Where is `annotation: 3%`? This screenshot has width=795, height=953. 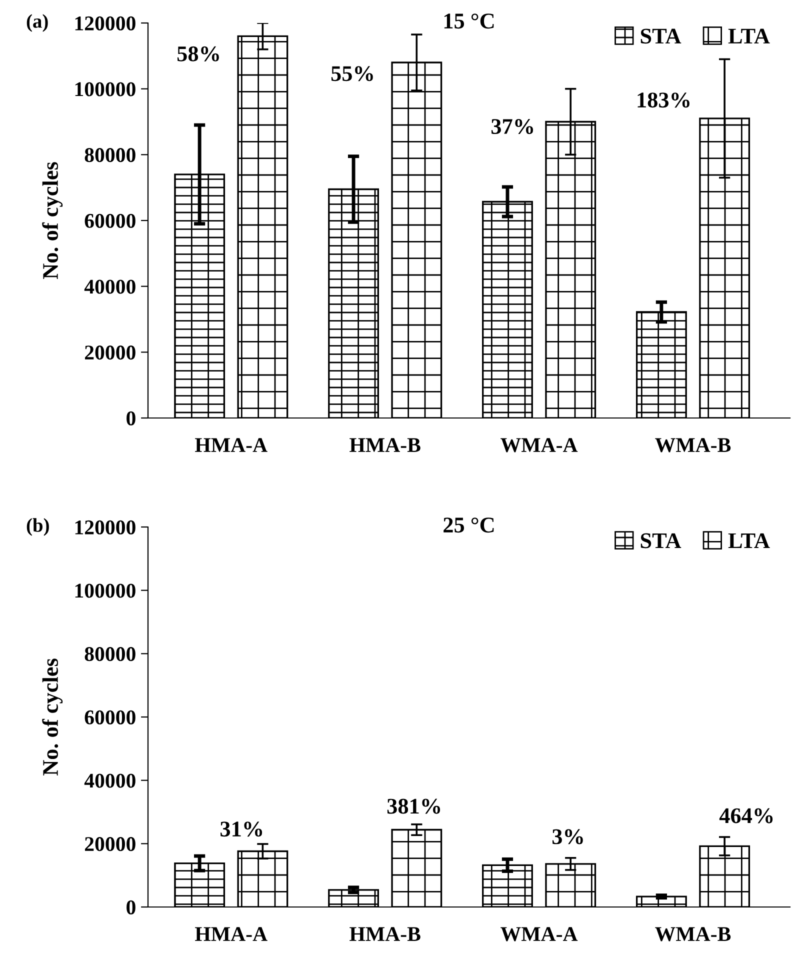
annotation: 3% is located at coordinates (567, 836).